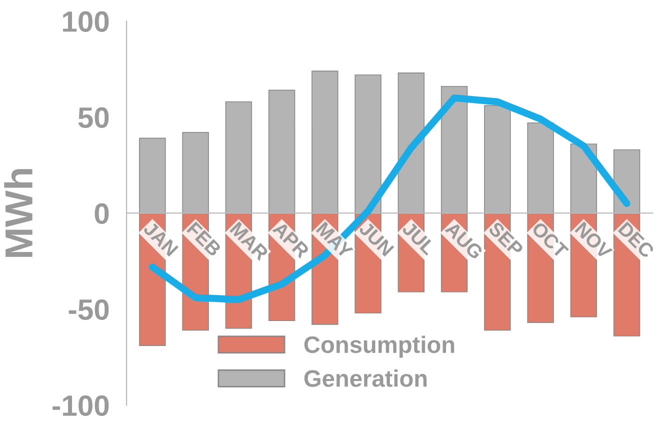 This screenshot has height=422, width=666. Describe the element at coordinates (86, 21) in the screenshot. I see `y-tick-label: 100` at that location.